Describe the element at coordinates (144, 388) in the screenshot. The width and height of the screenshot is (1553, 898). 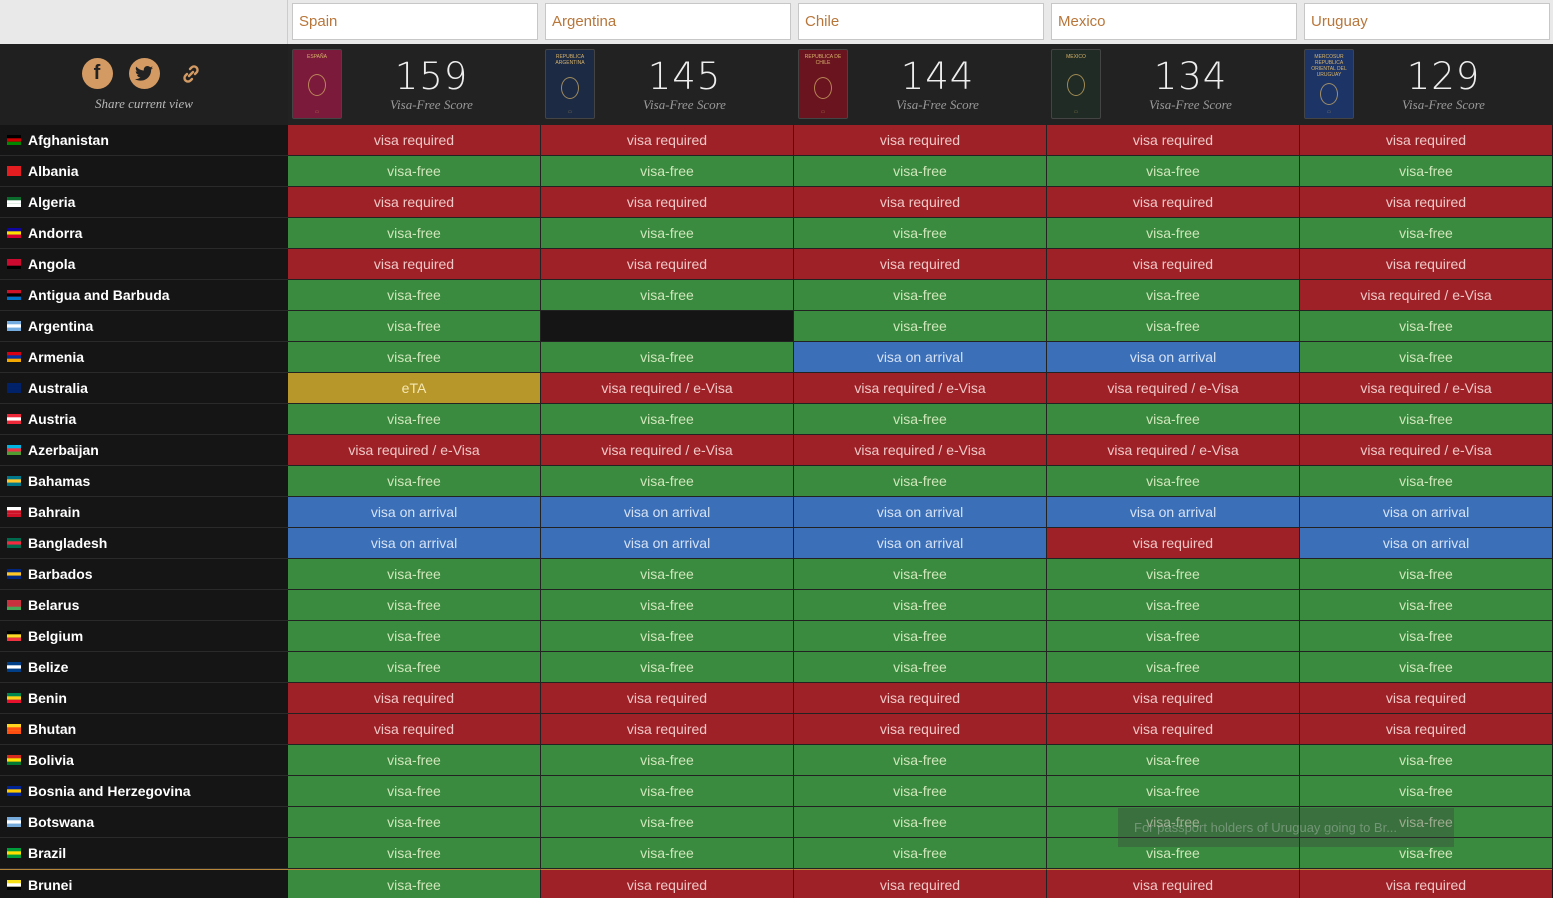
I see `destination-country: Australia` at that location.